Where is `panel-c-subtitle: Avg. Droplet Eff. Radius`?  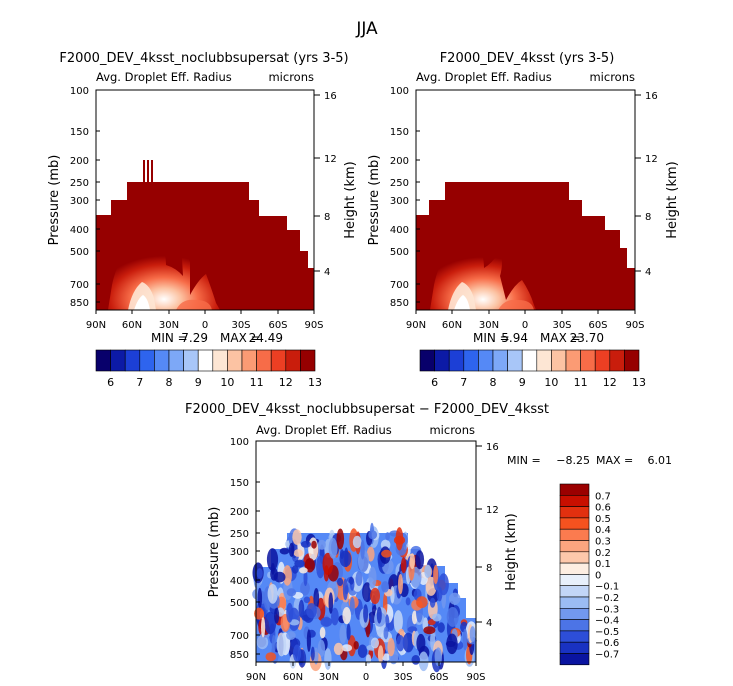 panel-c-subtitle: Avg. Droplet Eff. Radius is located at coordinates (324, 430).